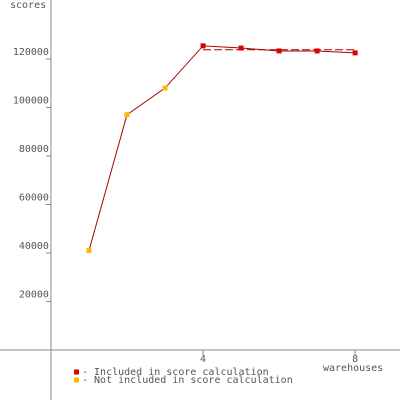 This screenshot has height=400, width=400. What do you see at coordinates (34, 246) in the screenshot?
I see `y-tick-label: 40000` at bounding box center [34, 246].